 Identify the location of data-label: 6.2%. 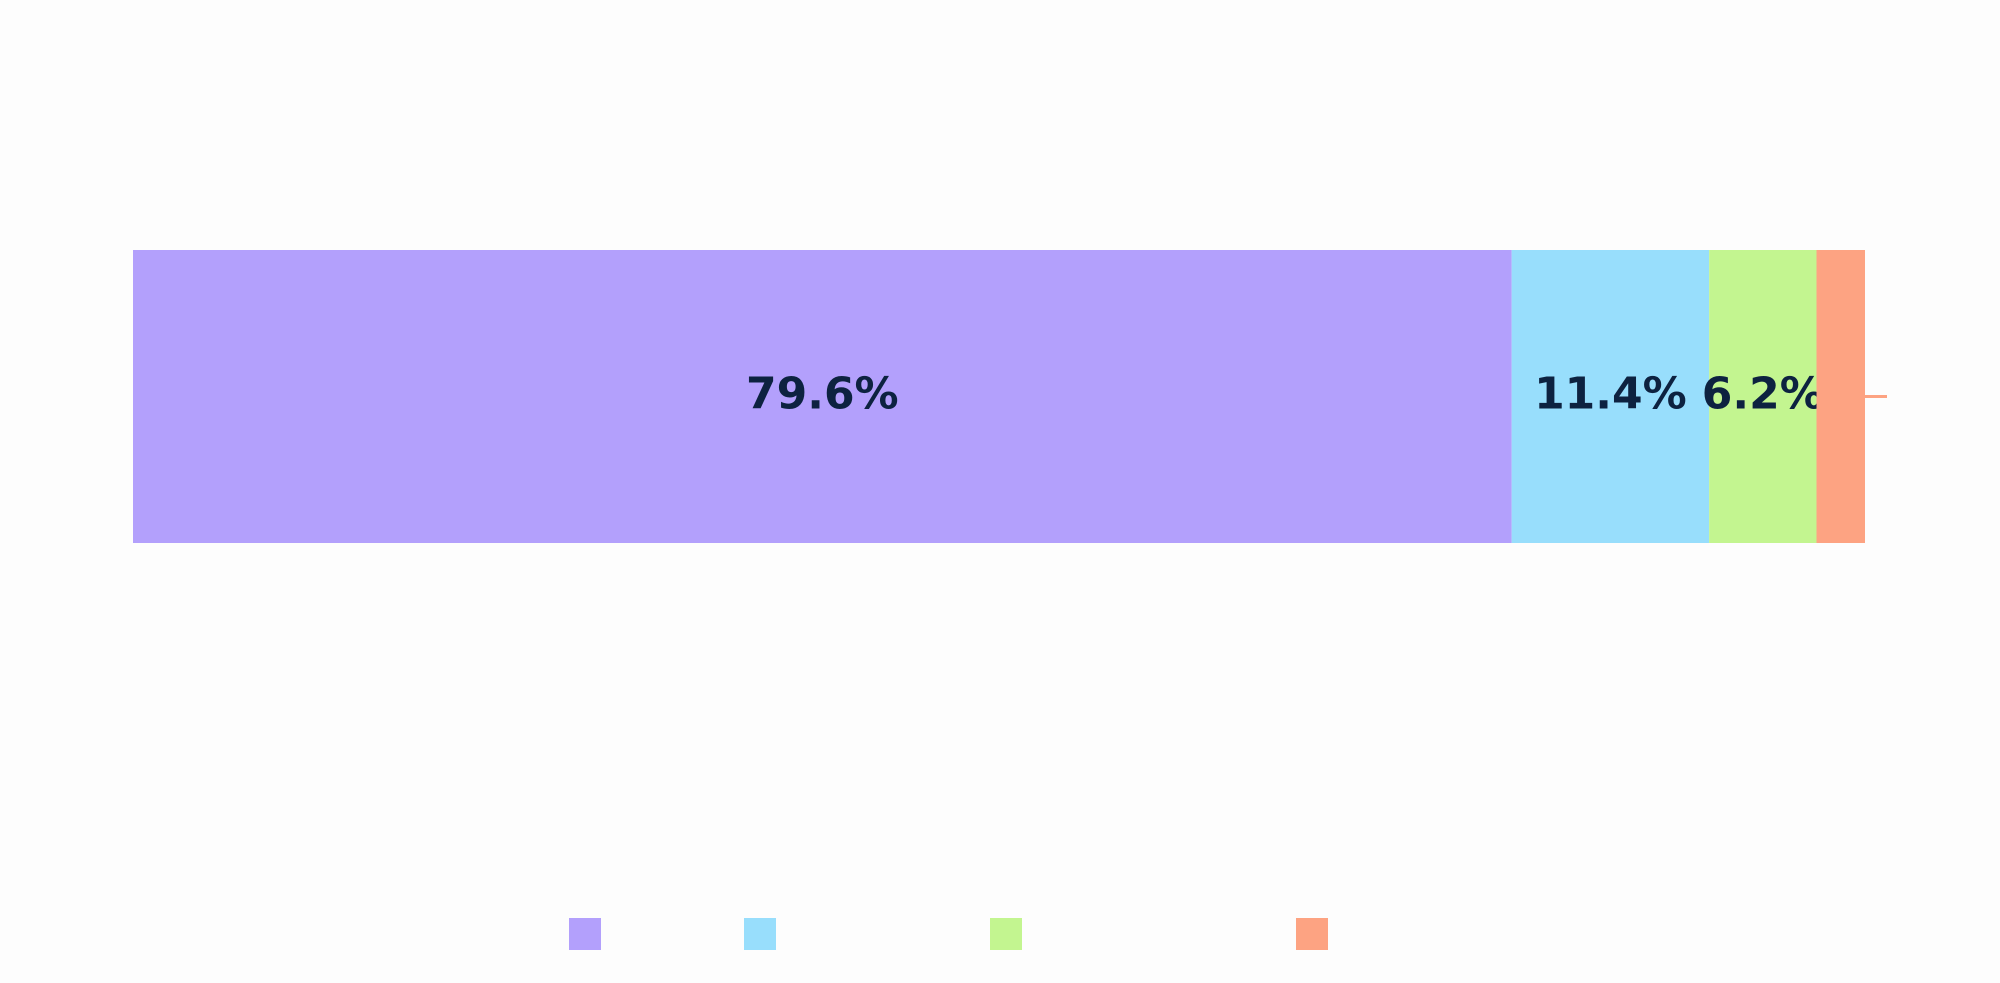
(1763, 394).